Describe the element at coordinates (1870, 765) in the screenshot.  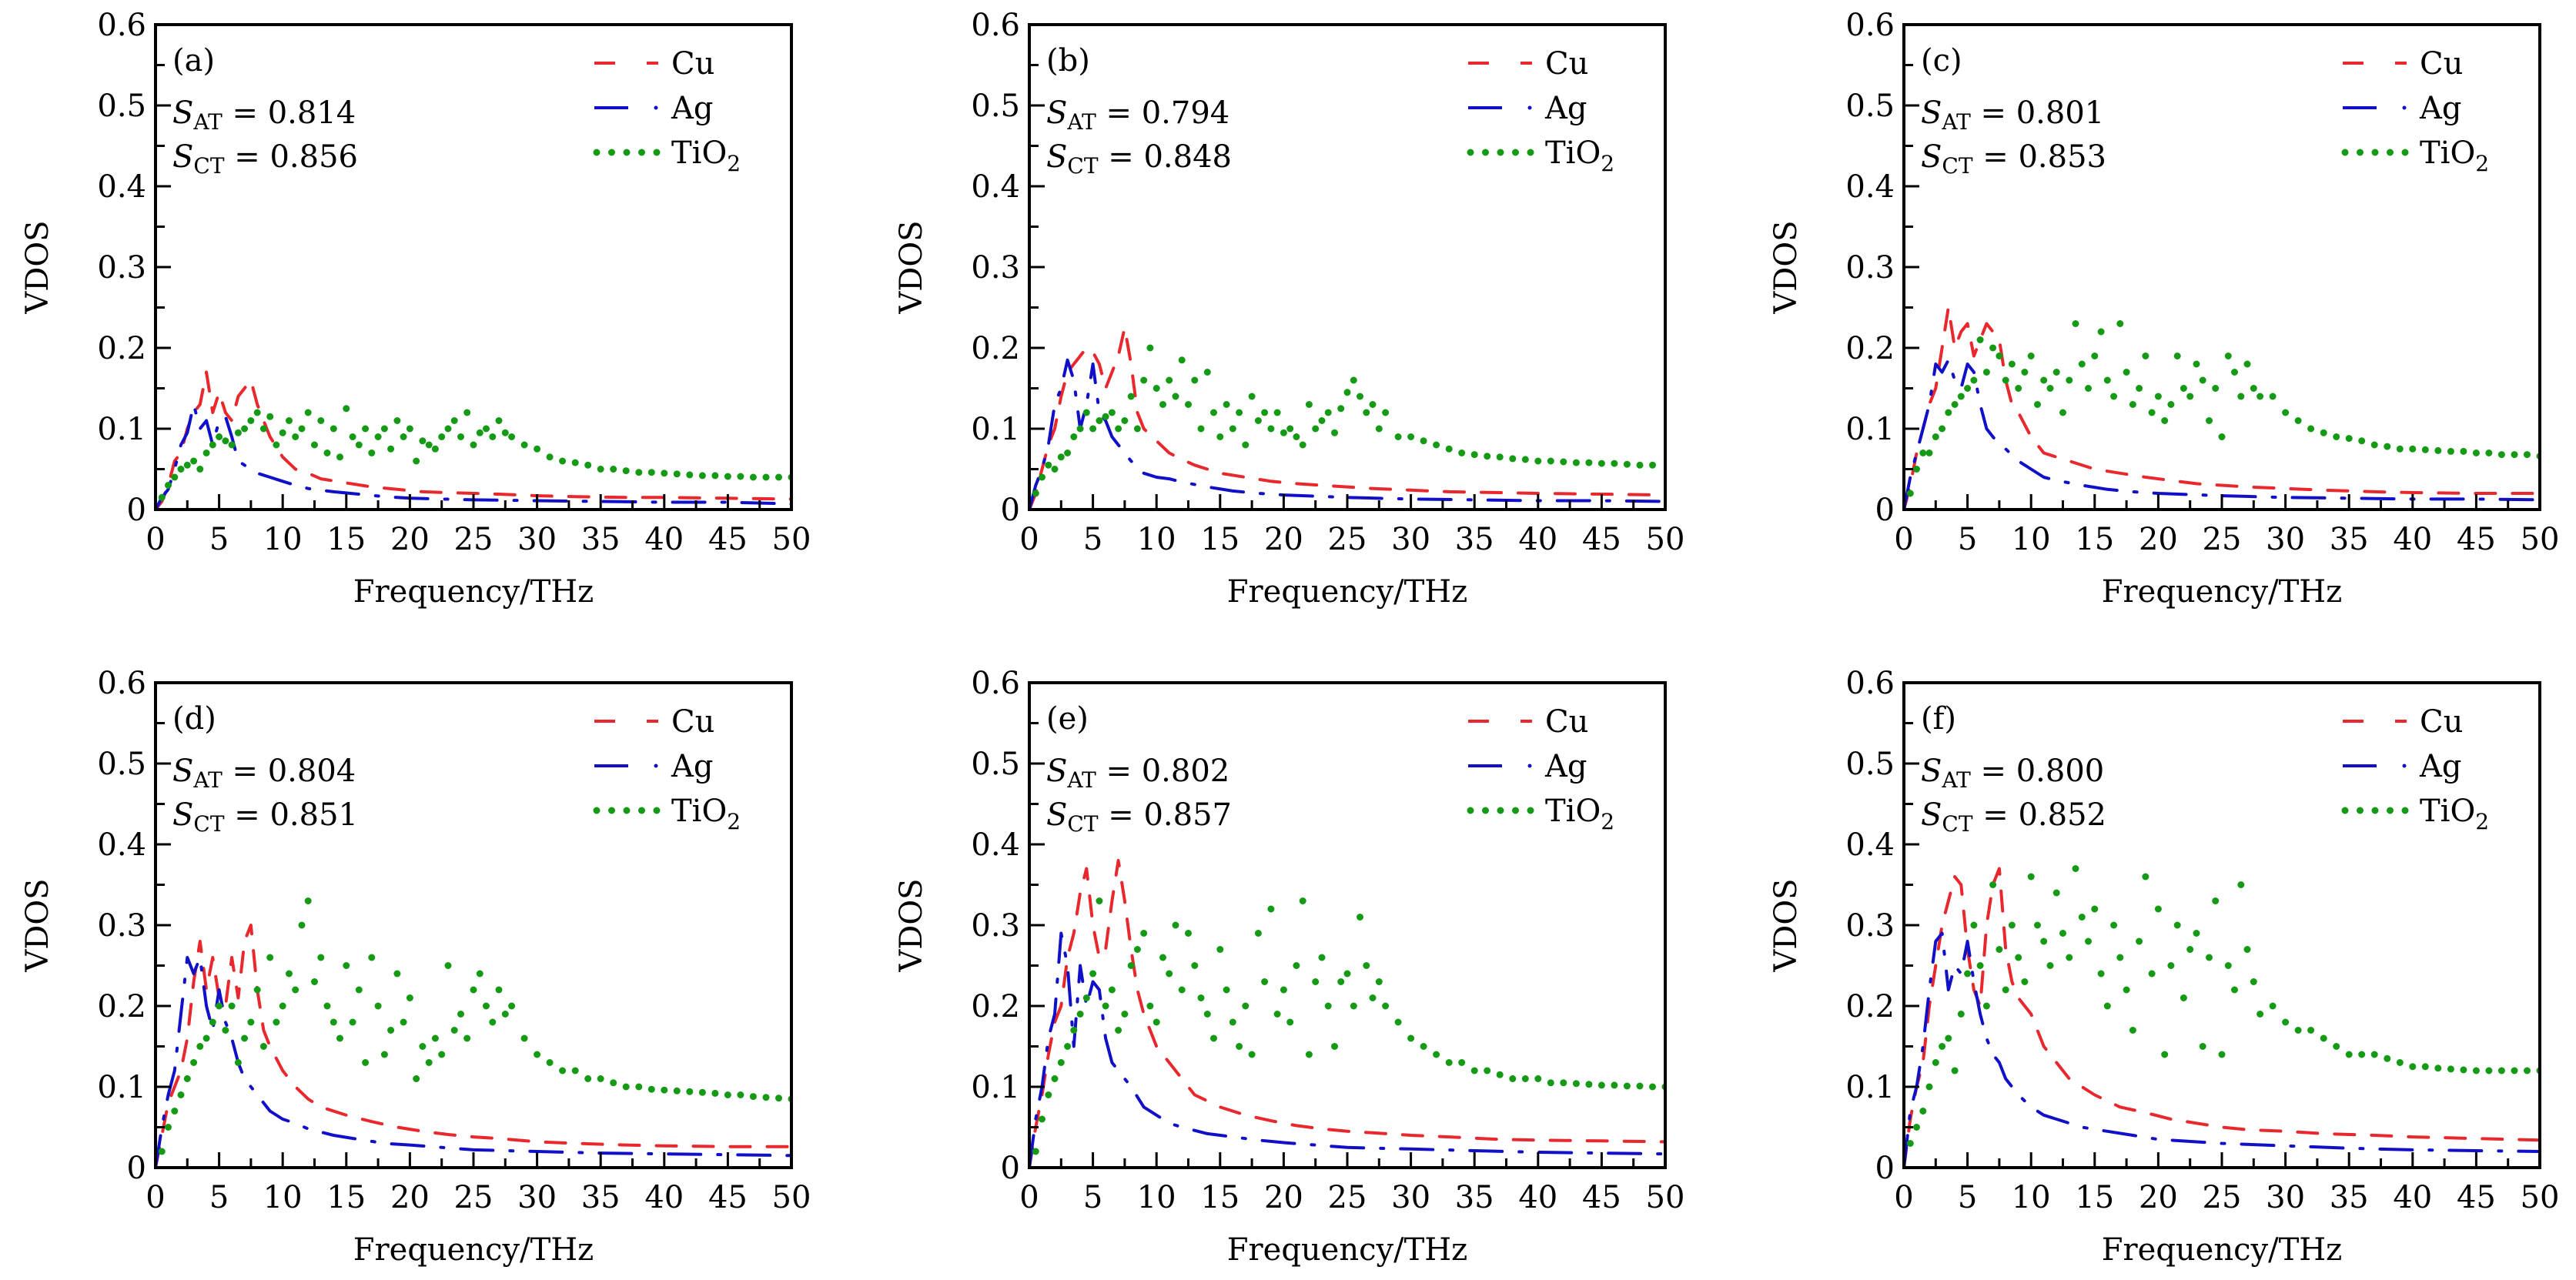
I see `y-tick-label: 0.5` at that location.